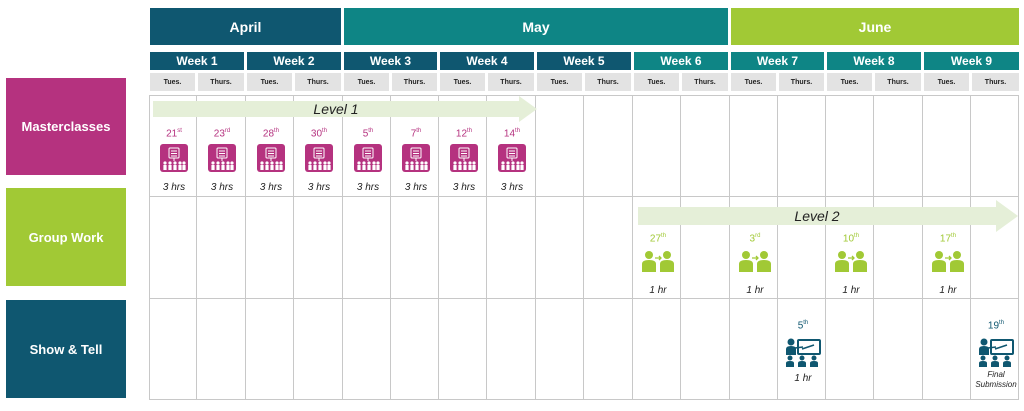  Describe the element at coordinates (509, 134) in the screenshot. I see `date-day: 14` at that location.